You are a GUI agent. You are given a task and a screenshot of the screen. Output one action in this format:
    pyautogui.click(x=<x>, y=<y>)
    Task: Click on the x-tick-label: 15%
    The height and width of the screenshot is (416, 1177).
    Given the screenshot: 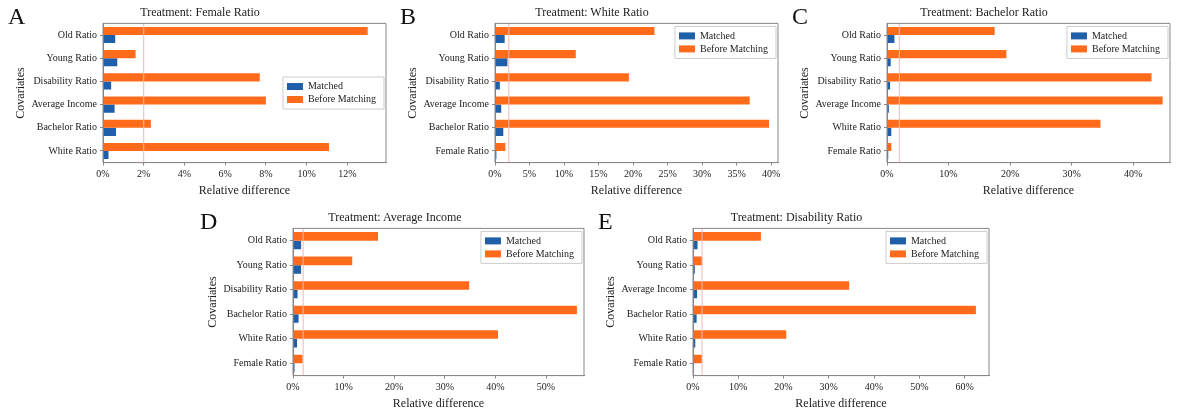 What is the action you would take?
    pyautogui.click(x=598, y=174)
    